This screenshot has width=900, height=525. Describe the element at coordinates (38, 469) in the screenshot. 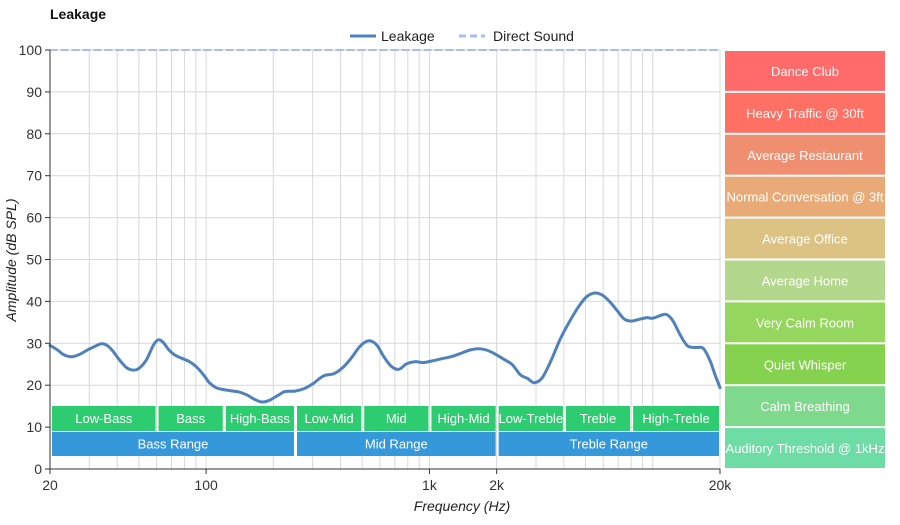

I see `y-tick-label: 0` at that location.